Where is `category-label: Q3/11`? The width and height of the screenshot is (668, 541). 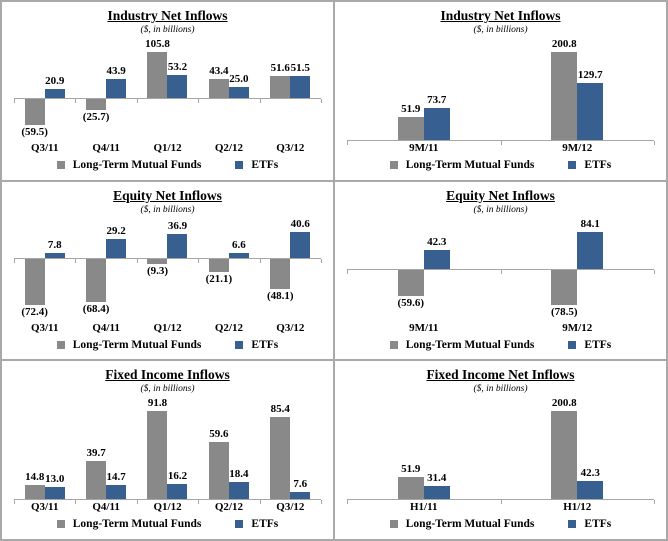 category-label: Q3/11 is located at coordinates (44, 148).